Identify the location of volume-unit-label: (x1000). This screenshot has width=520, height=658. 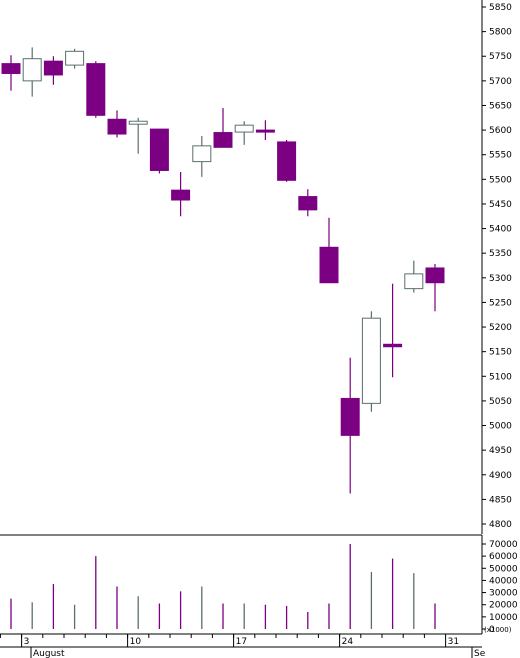
(498, 630).